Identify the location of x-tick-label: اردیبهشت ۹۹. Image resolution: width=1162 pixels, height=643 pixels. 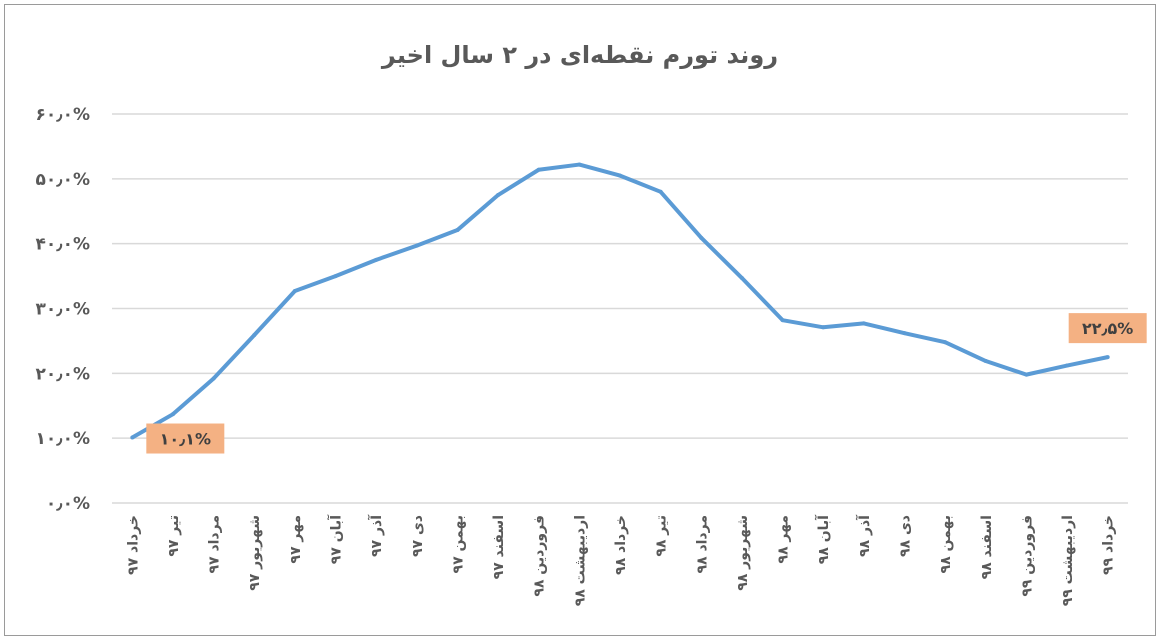
(1068, 560).